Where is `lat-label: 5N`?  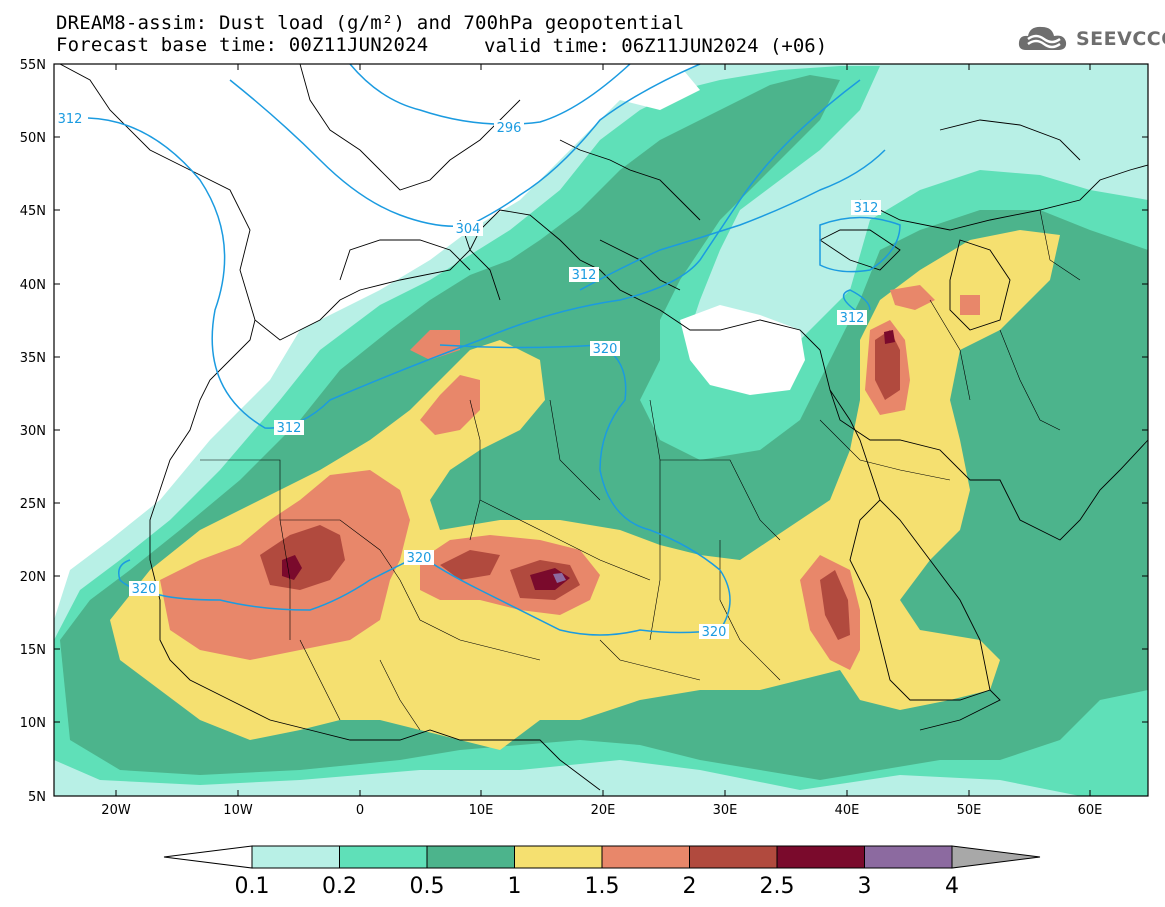 lat-label: 5N is located at coordinates (37, 797).